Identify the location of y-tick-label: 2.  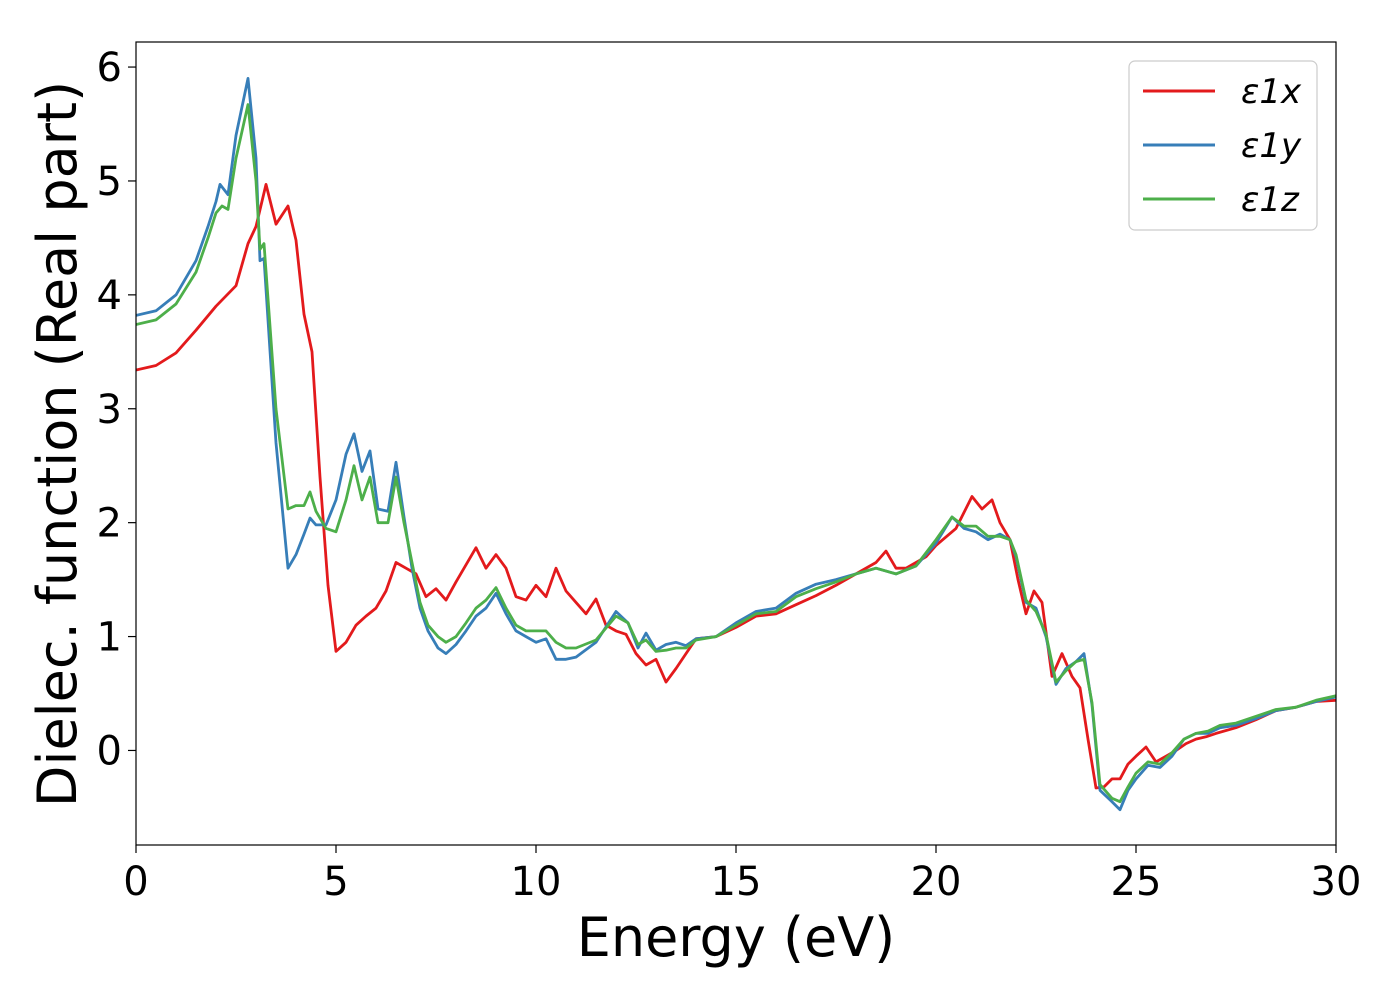
(109, 524).